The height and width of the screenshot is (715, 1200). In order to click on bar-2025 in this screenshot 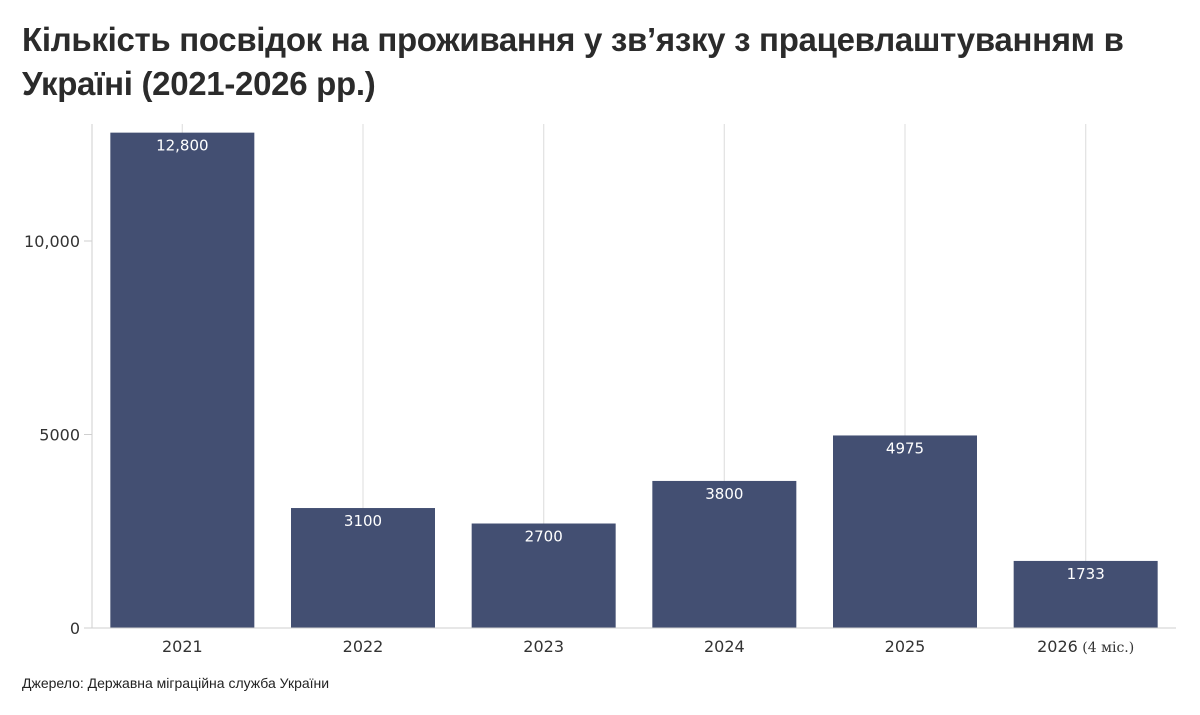, I will do `click(905, 531)`.